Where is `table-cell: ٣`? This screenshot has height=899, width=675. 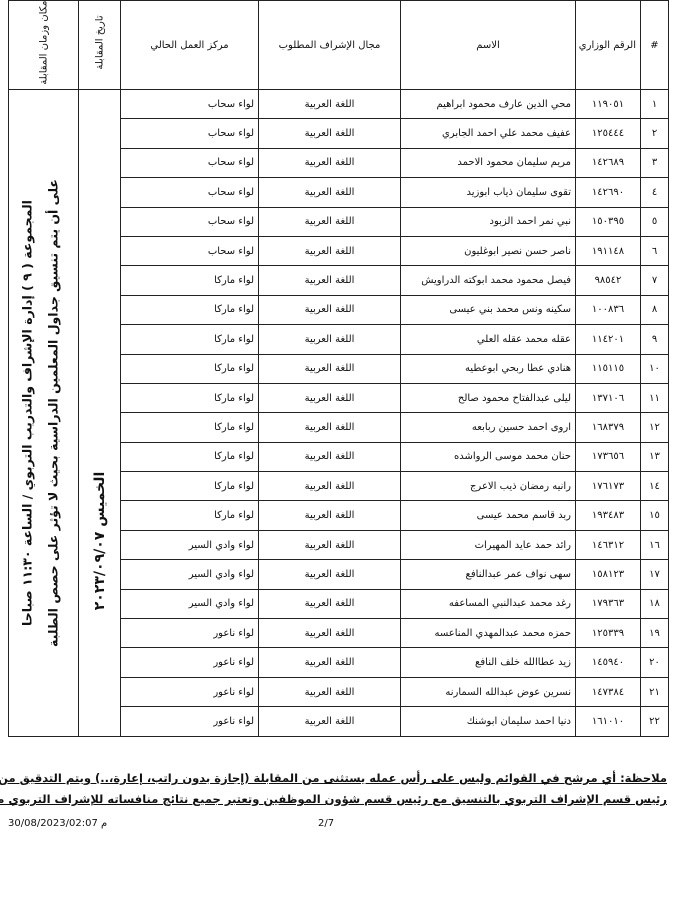 table-cell: ٣ is located at coordinates (654, 163).